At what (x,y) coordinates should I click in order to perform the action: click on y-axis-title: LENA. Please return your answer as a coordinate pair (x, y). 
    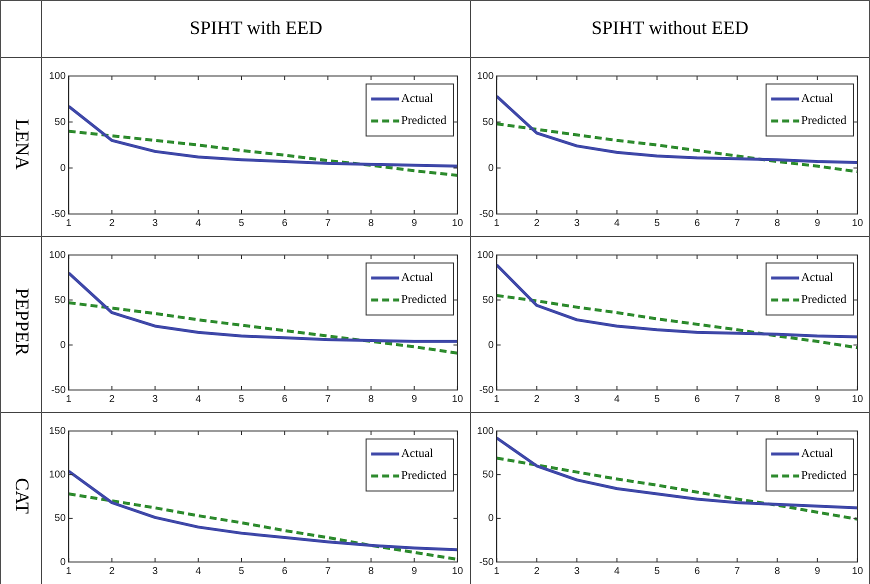
    Looking at the image, I should click on (21, 144).